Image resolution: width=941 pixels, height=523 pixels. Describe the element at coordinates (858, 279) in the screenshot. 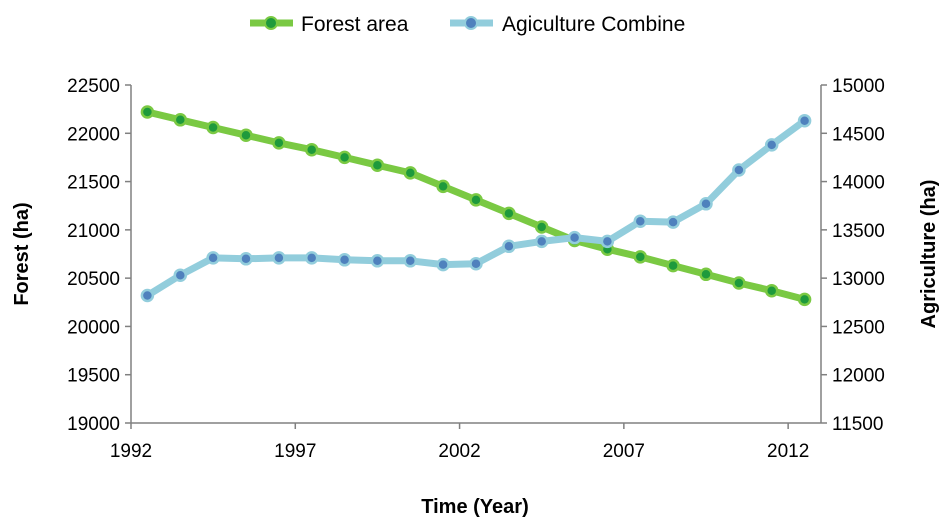

I see `right-tick-label: 13000` at that location.